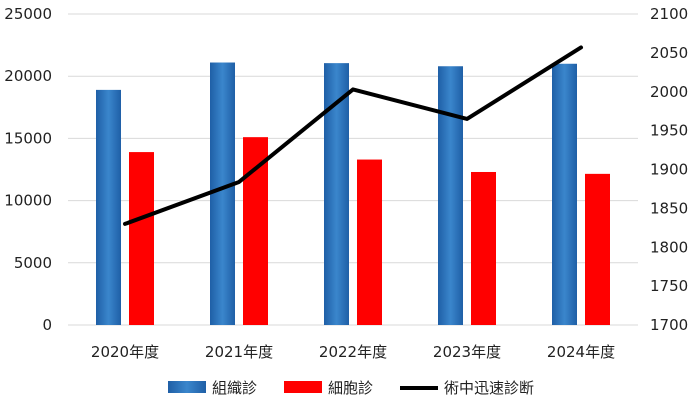 Image resolution: width=700 pixels, height=413 pixels. I want to click on left-tick-label: 10000, so click(28, 201).